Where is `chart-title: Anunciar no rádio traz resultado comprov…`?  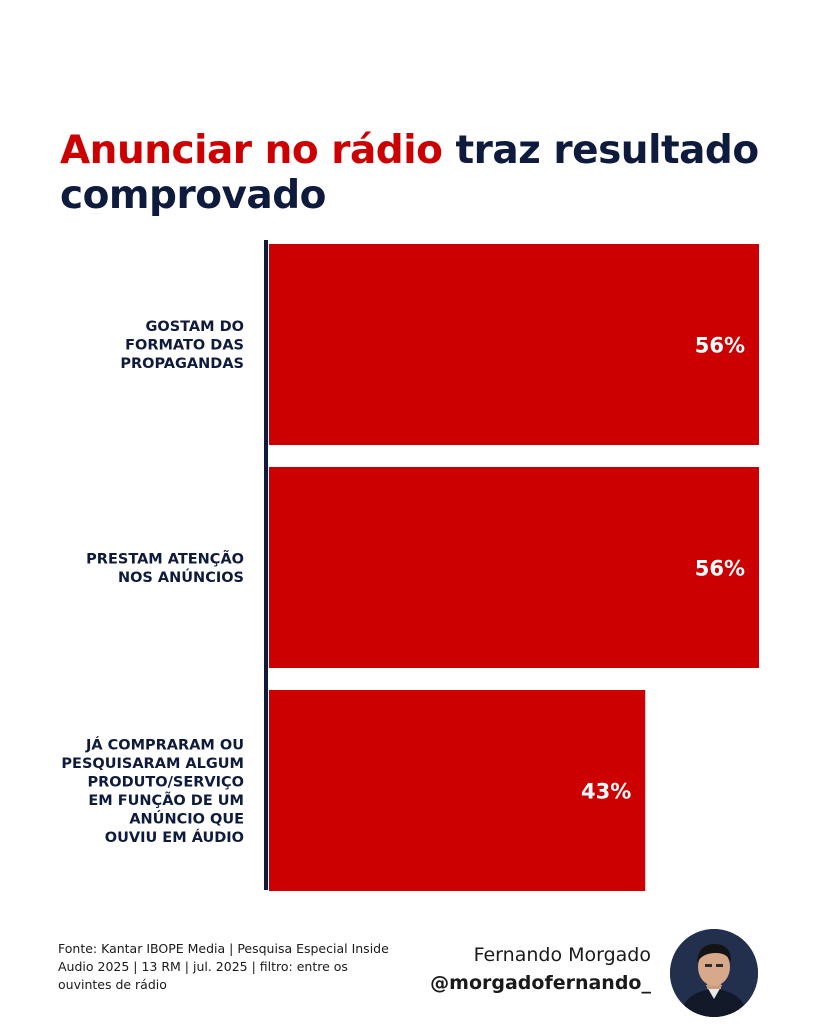 chart-title: Anunciar no rádio traz resultado comprov… is located at coordinates (410, 173).